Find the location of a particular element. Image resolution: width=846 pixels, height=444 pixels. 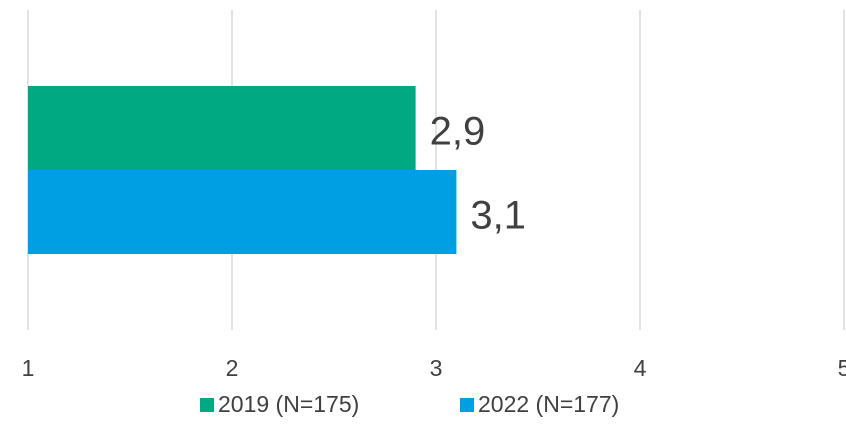

legend-label: 2019 (N=175) is located at coordinates (288, 404).